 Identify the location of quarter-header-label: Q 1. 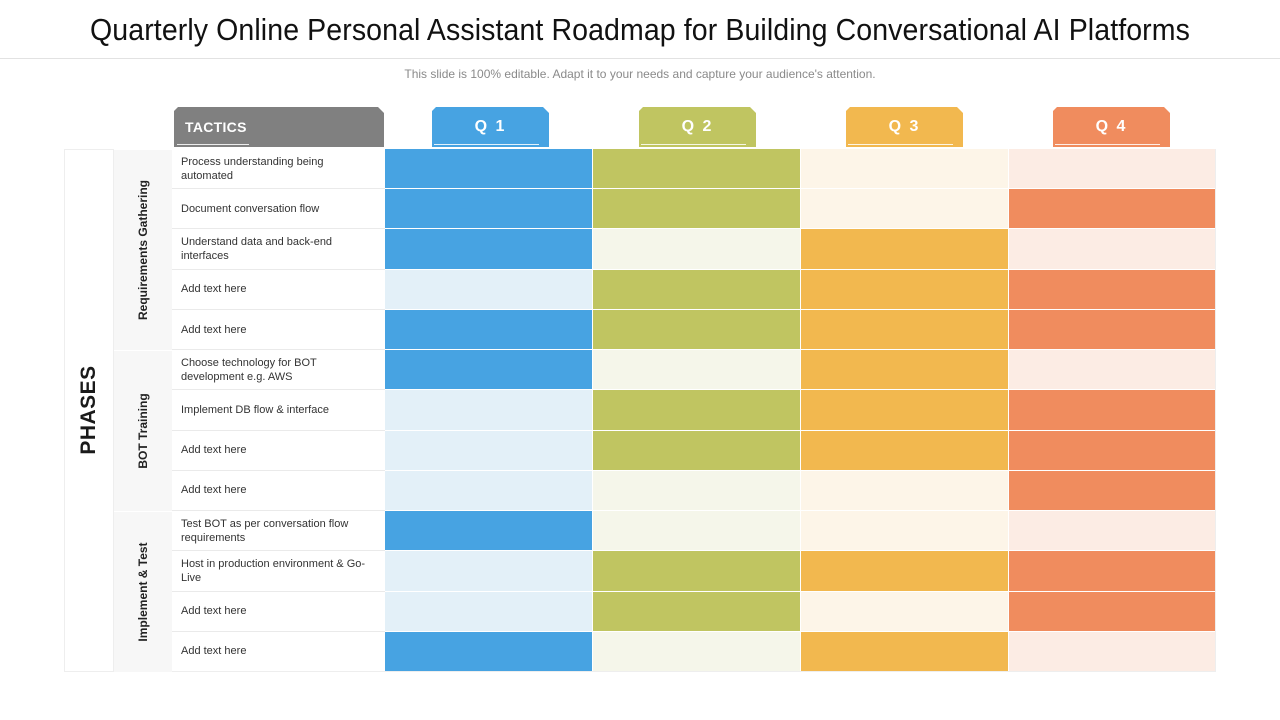
(490, 126).